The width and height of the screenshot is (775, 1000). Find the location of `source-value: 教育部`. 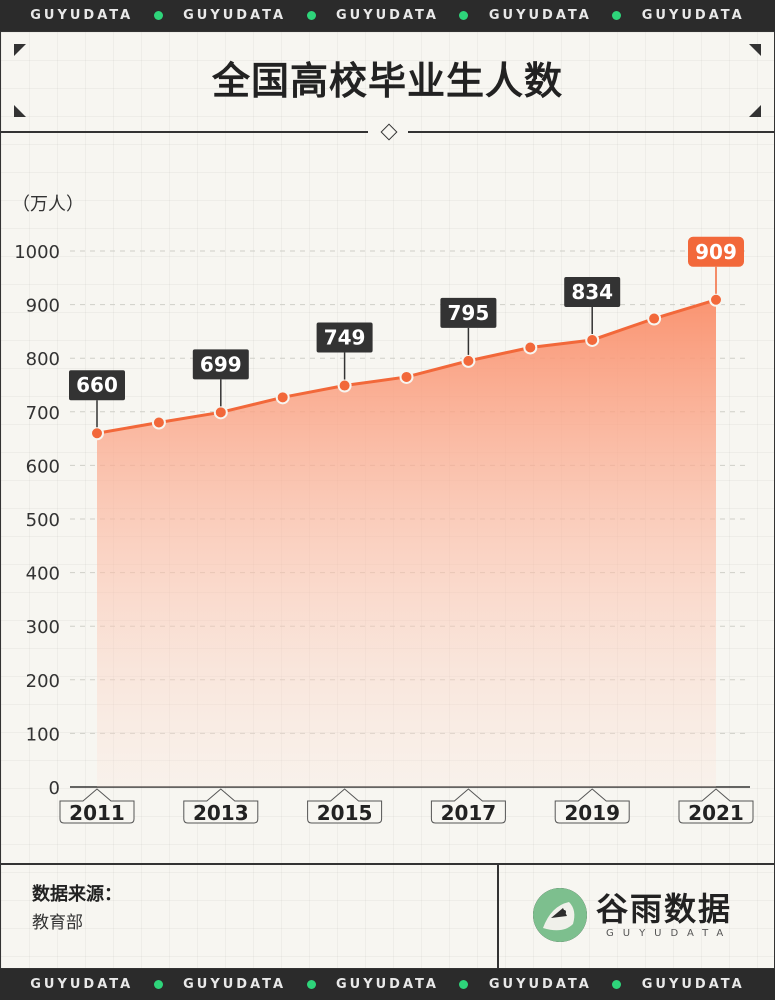

source-value: 教育部 is located at coordinates (57, 923).